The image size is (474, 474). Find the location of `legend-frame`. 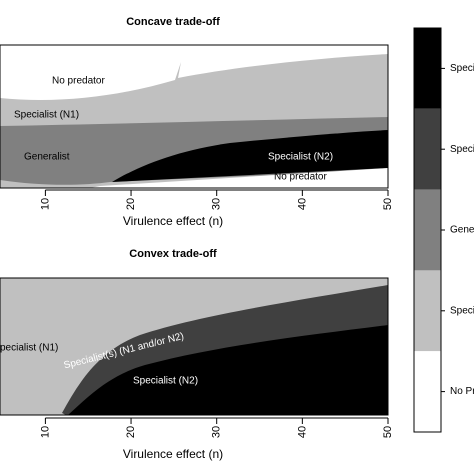

legend-frame is located at coordinates (427, 230).